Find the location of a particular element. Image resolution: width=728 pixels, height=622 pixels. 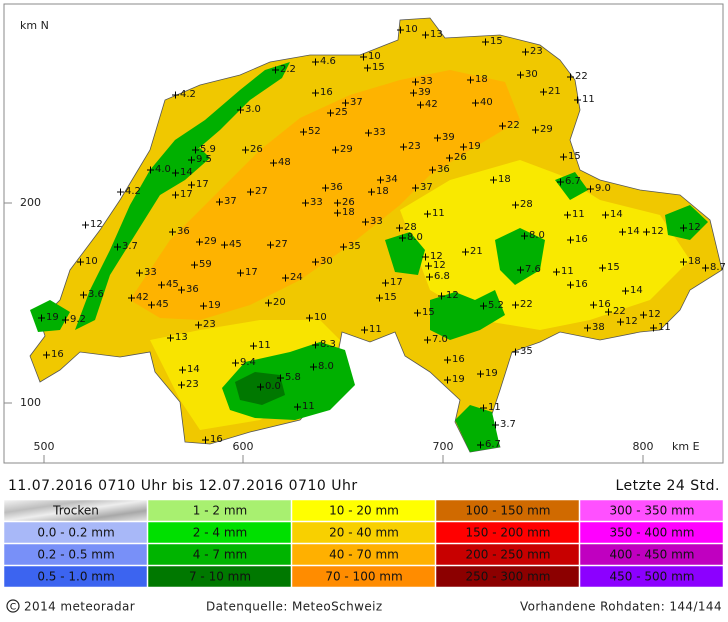

station-value: 17 is located at coordinates (186, 194).